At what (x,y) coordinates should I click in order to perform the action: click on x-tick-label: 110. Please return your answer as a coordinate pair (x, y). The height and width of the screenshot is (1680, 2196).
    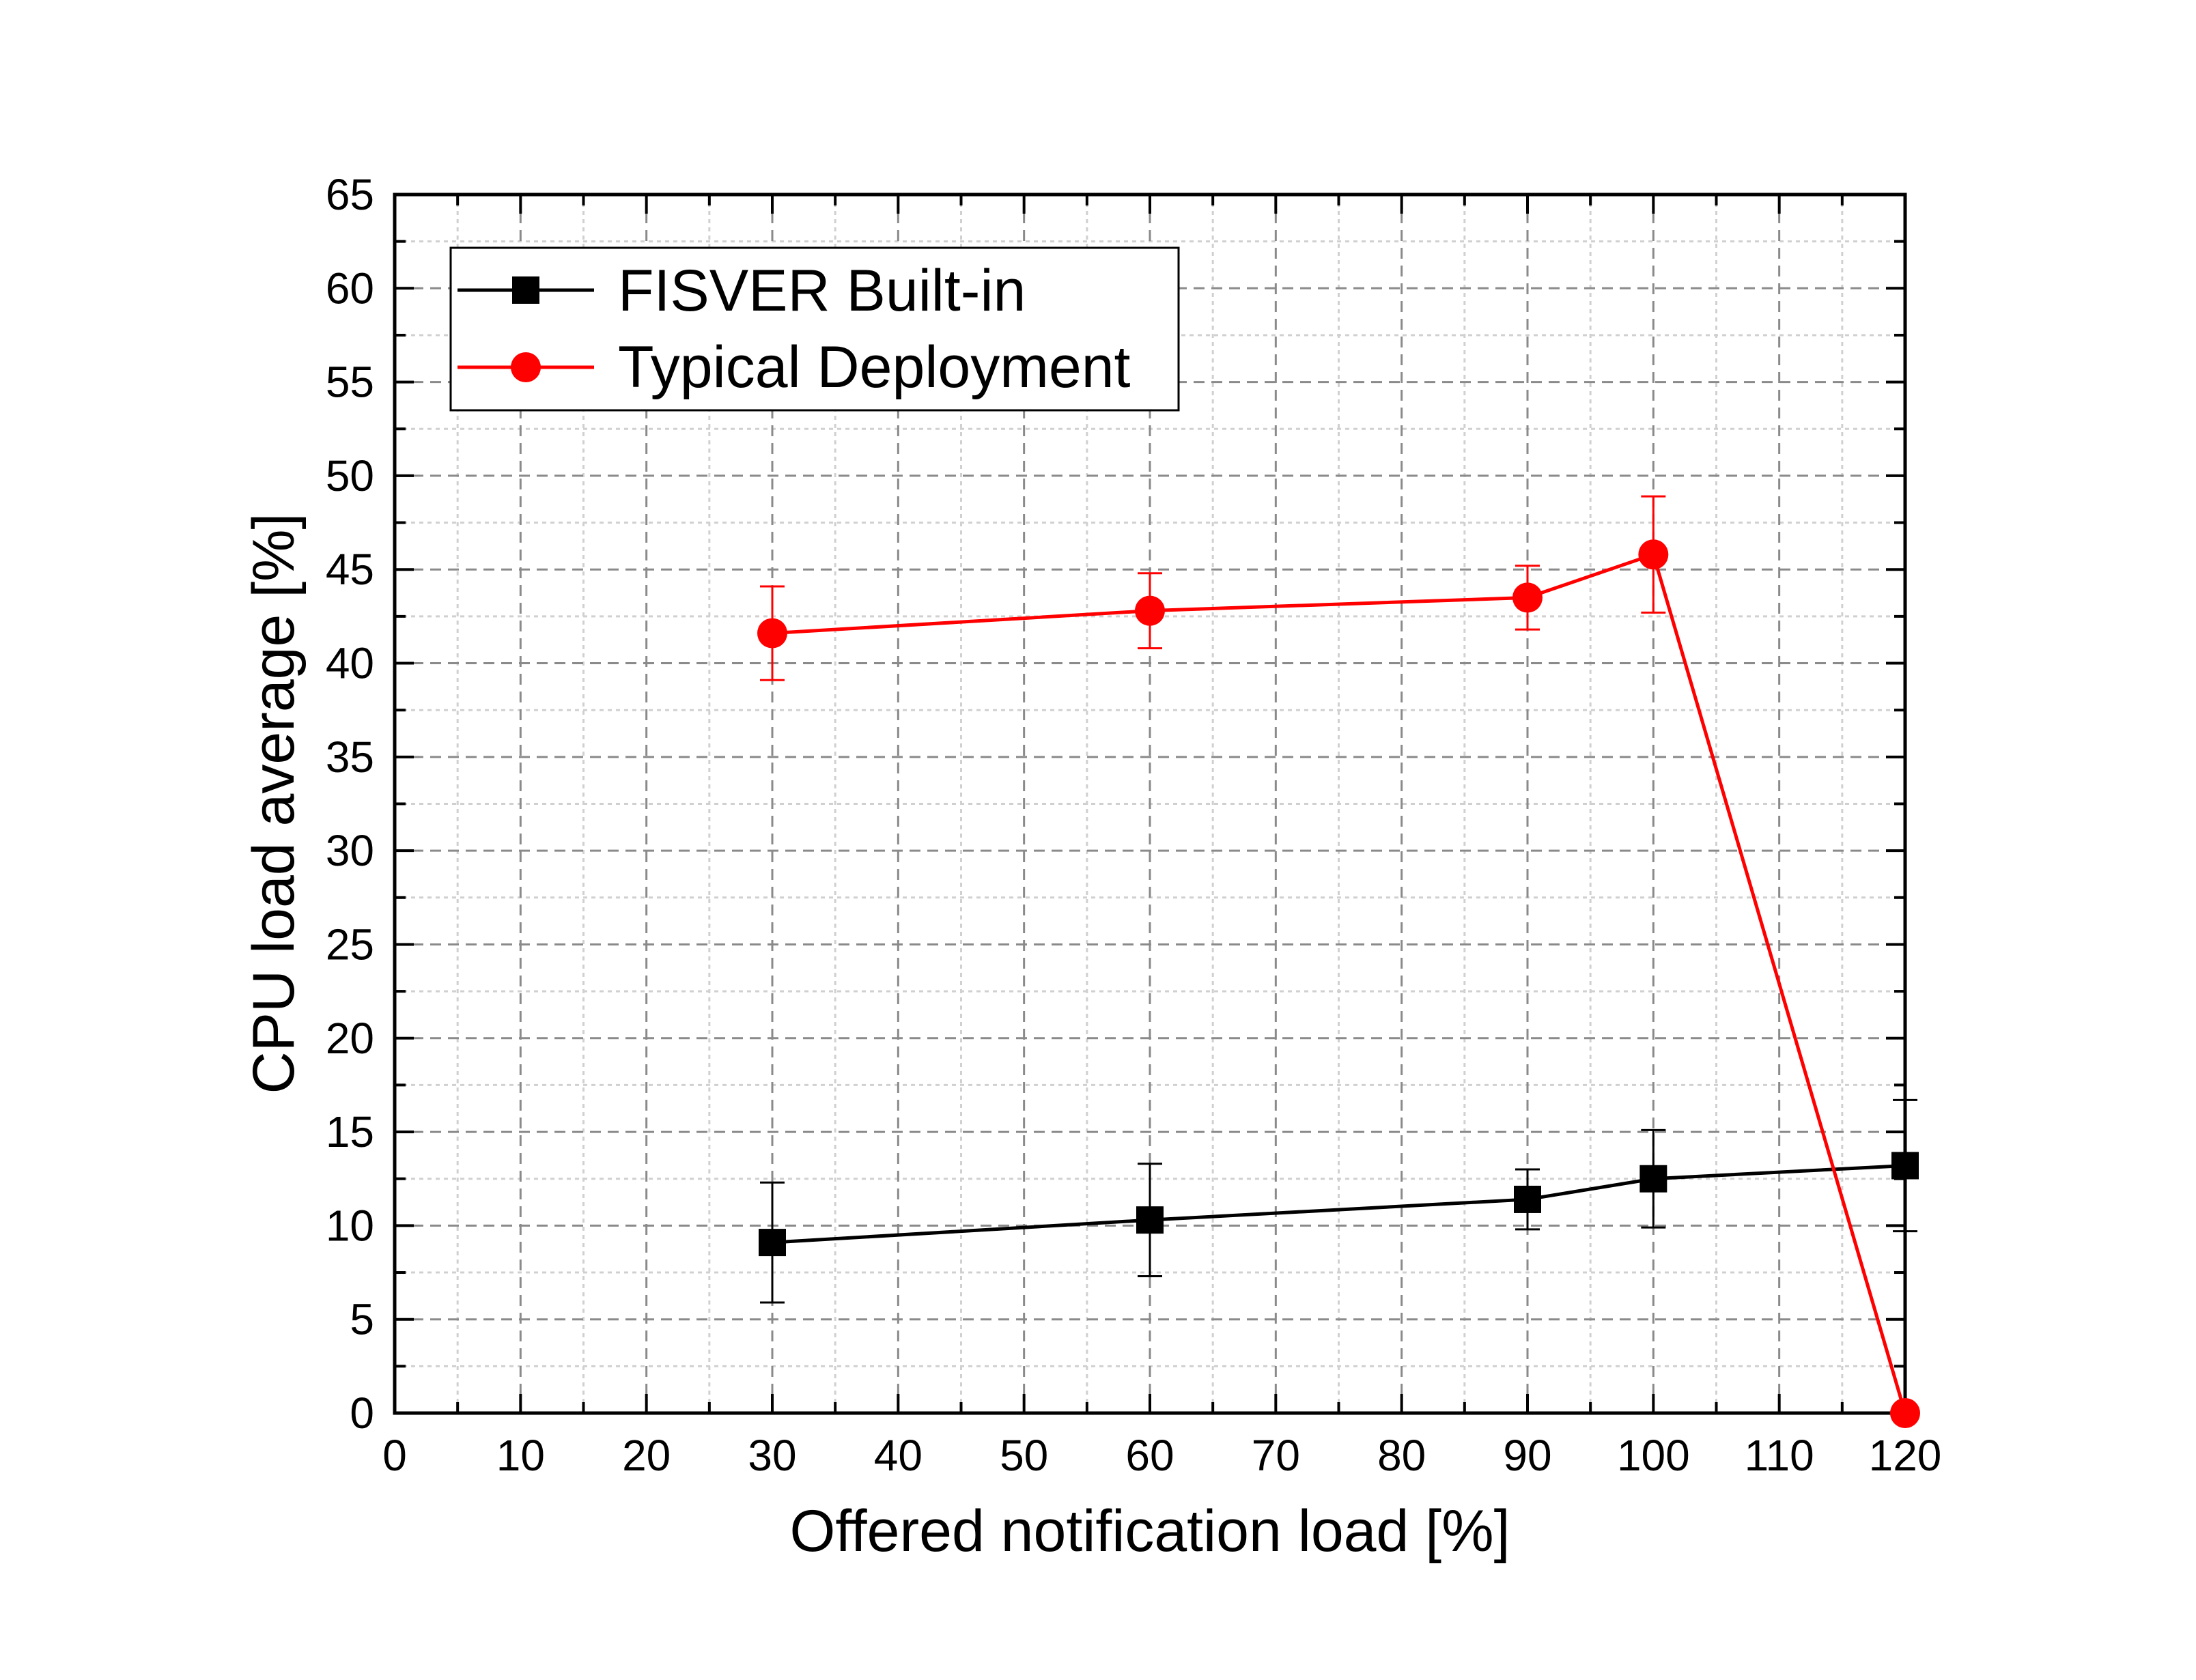
    Looking at the image, I should click on (1779, 1455).